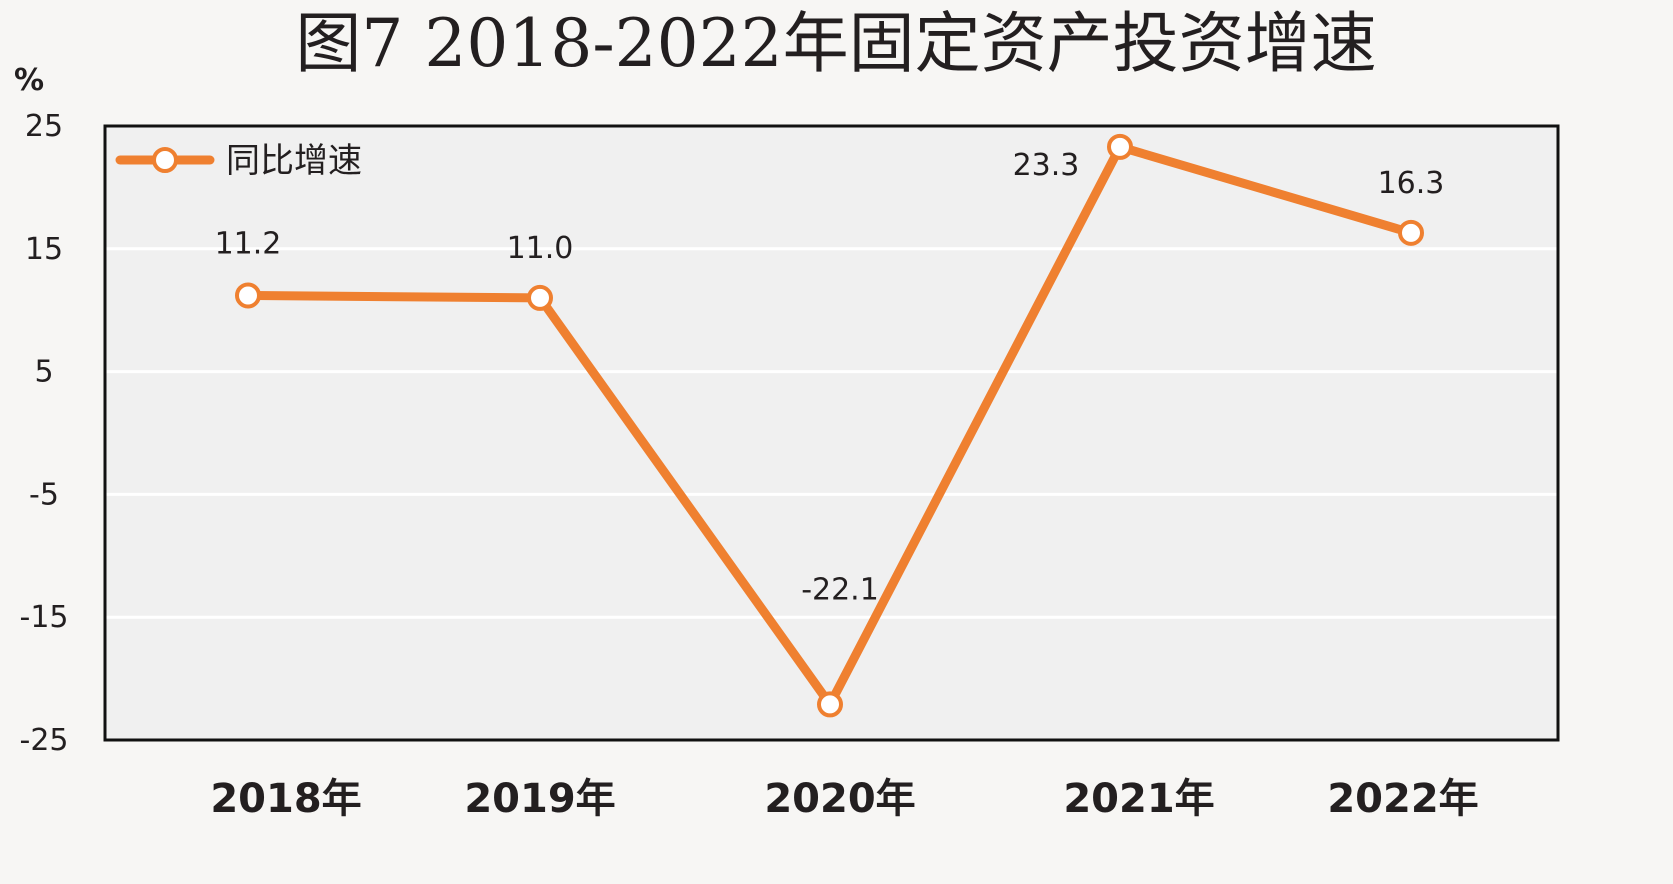  What do you see at coordinates (44, 126) in the screenshot?
I see `y-tick-label: 25` at bounding box center [44, 126].